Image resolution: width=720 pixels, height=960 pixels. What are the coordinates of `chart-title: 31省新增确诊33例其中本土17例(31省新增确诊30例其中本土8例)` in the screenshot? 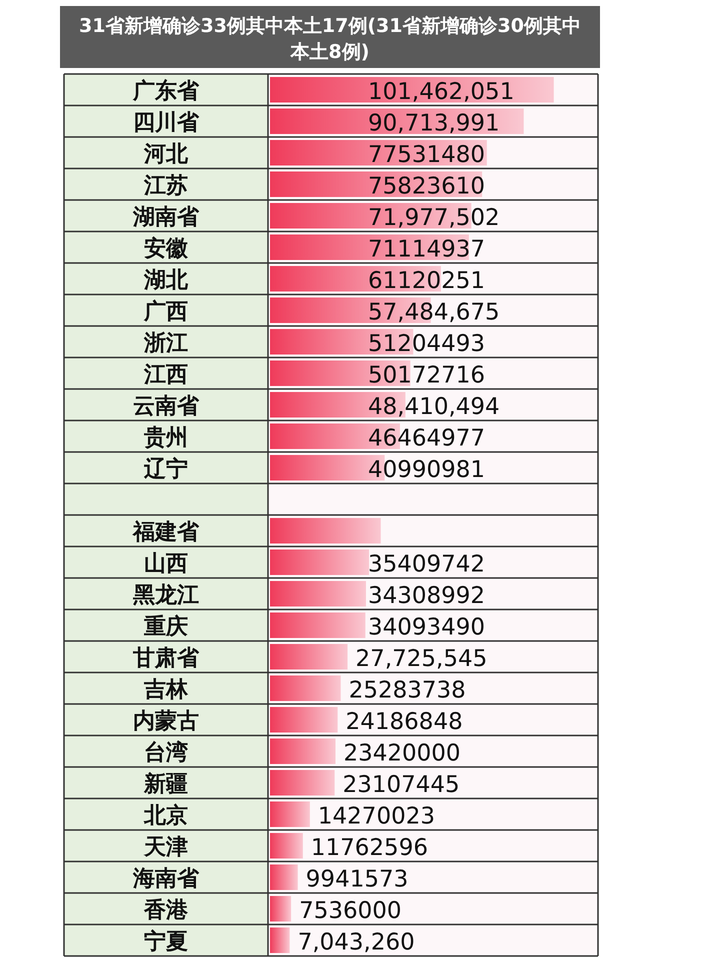 It's located at (330, 39).